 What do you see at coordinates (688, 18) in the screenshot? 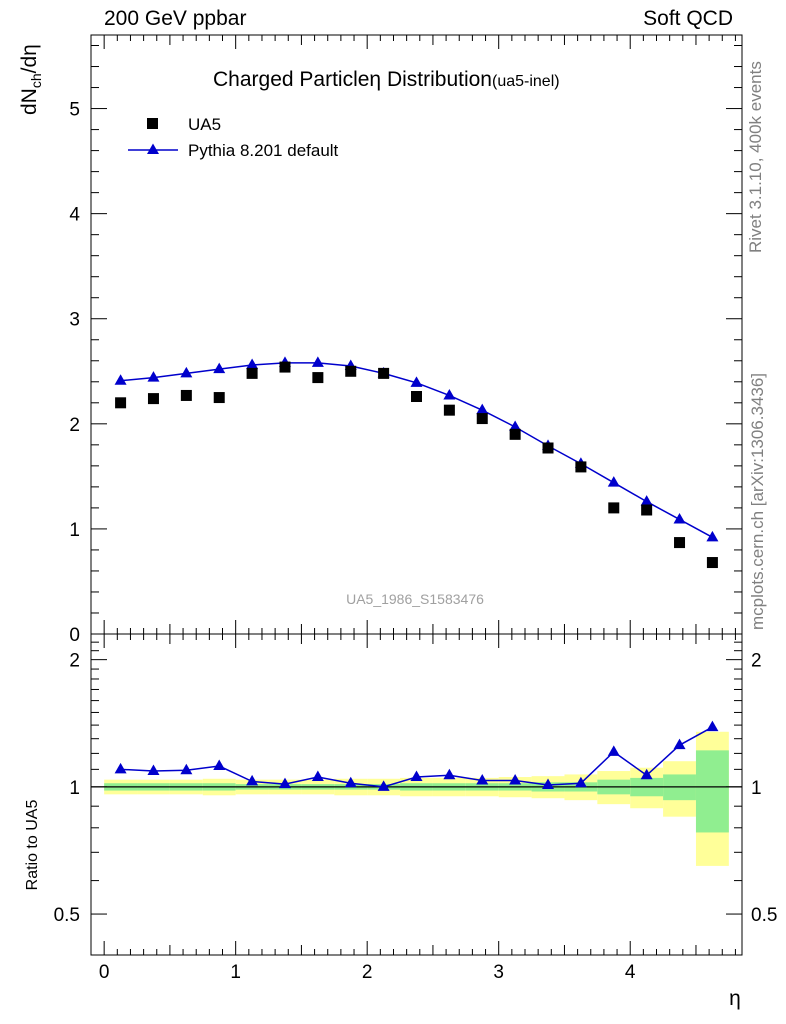
I see `header-right: Soft QCD` at bounding box center [688, 18].